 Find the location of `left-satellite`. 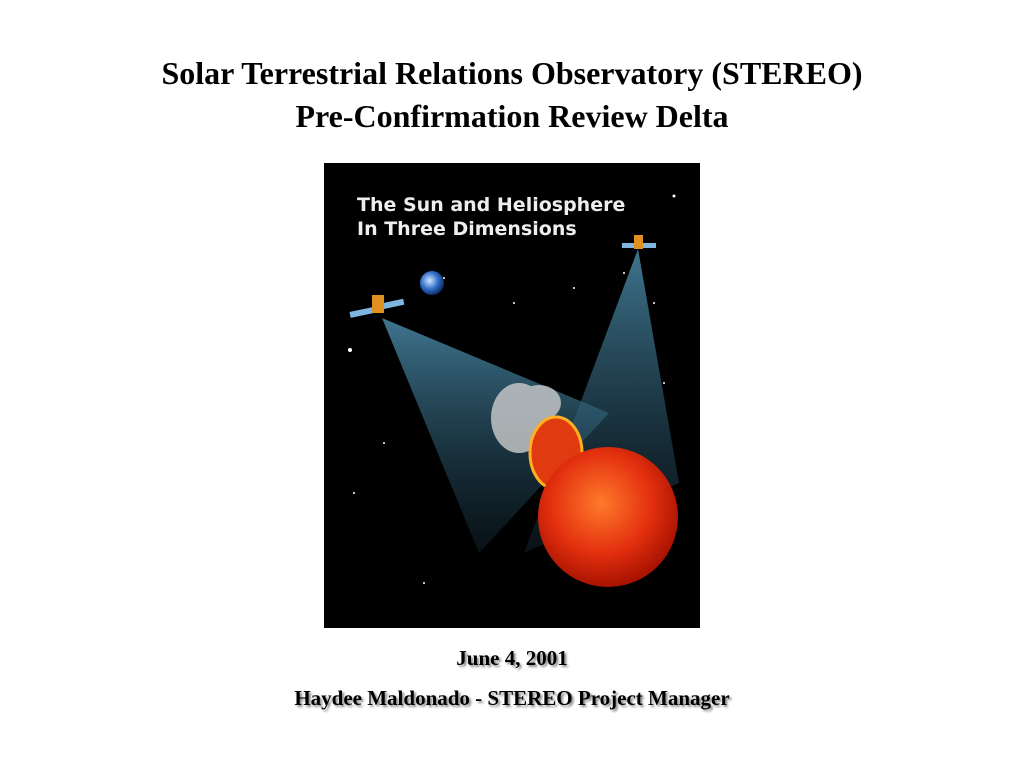

left-satellite is located at coordinates (377, 306).